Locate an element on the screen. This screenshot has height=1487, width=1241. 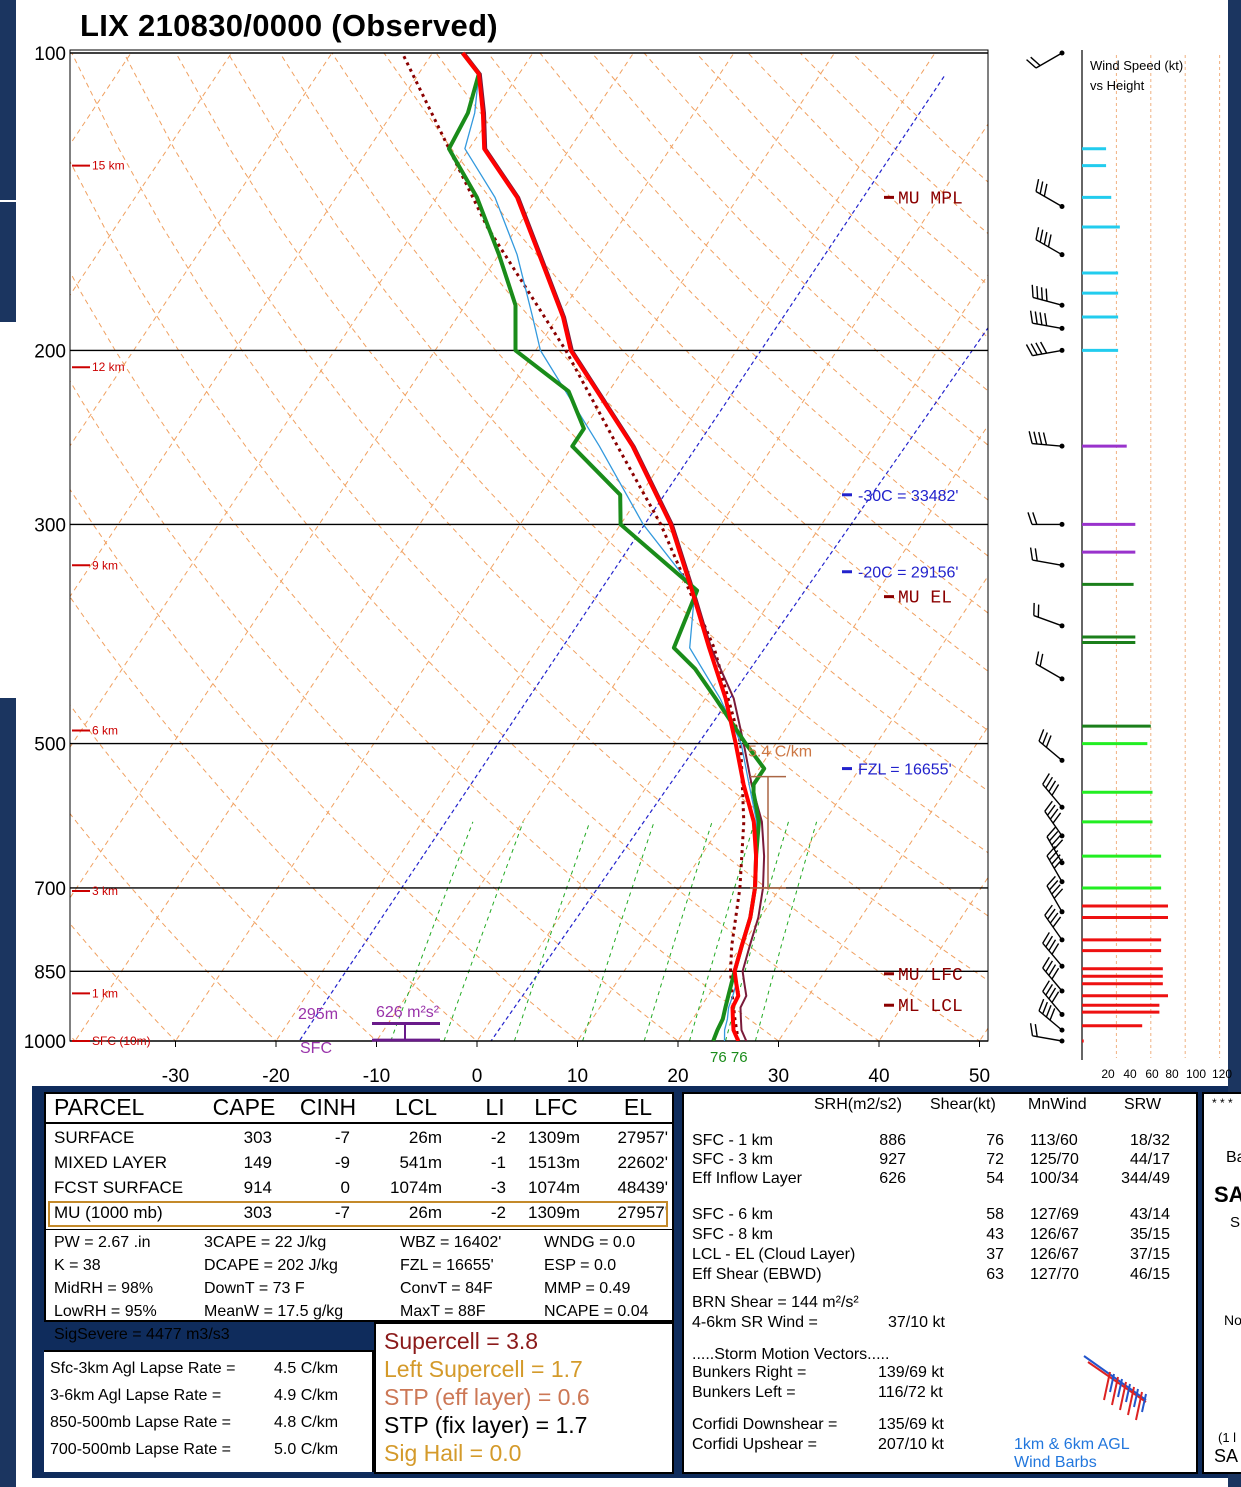
parcel-row-label: MU (1000 mb) is located at coordinates (108, 1212).